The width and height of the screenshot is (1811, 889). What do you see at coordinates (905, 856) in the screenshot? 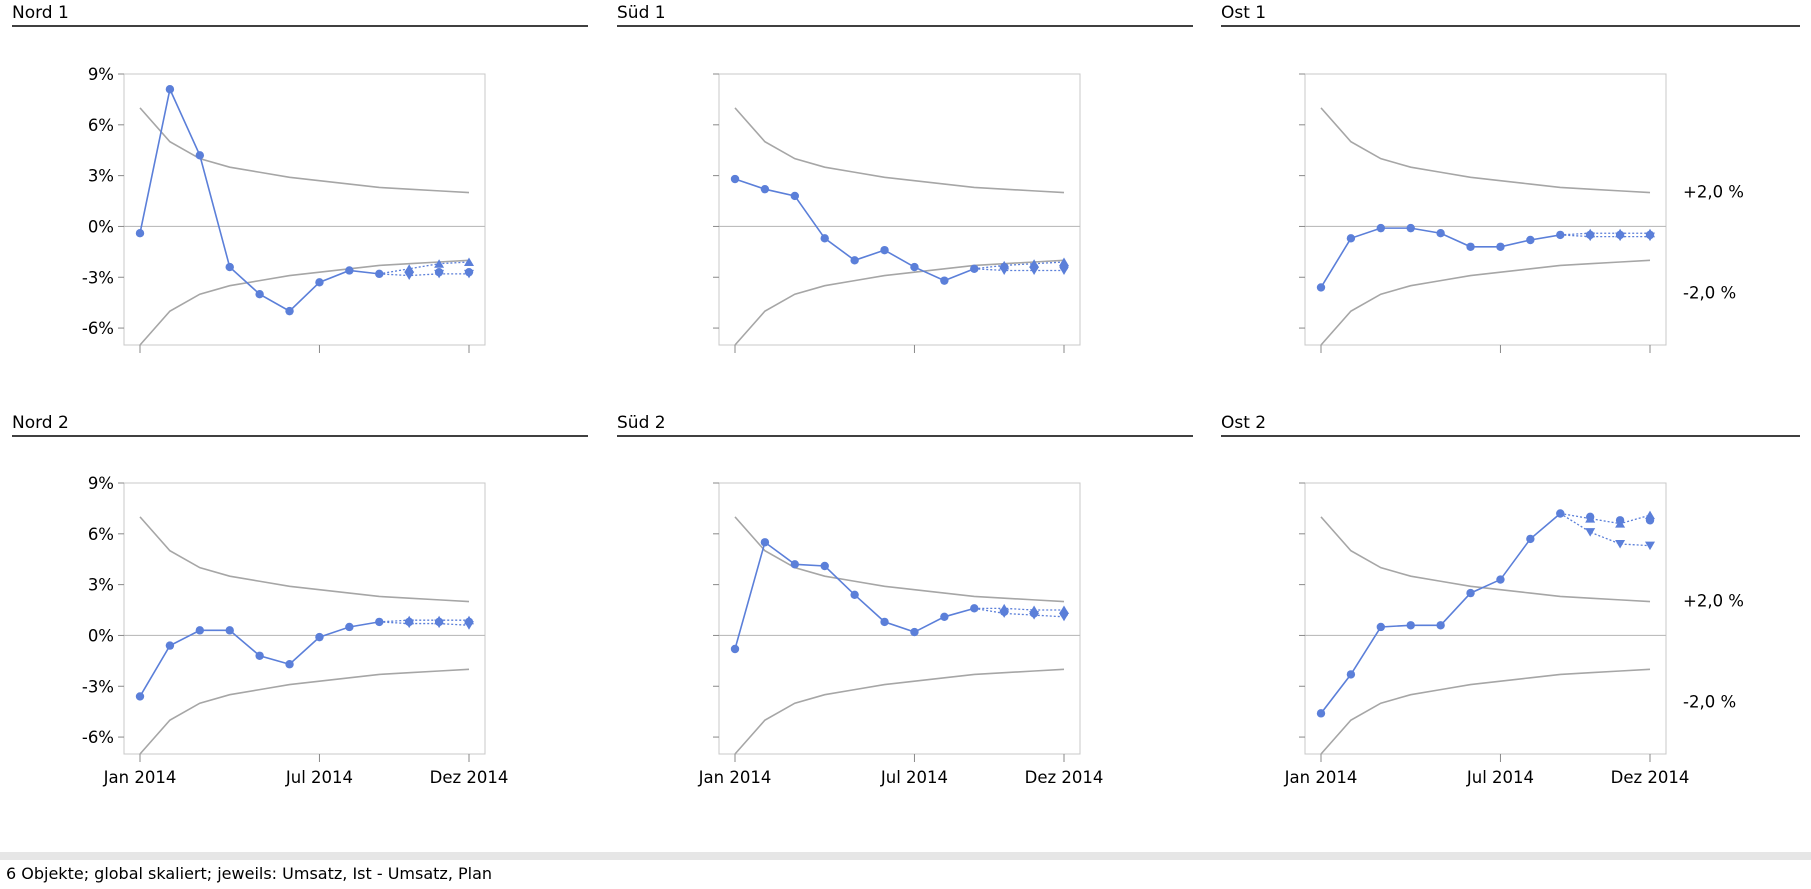
I see `footer-divider` at bounding box center [905, 856].